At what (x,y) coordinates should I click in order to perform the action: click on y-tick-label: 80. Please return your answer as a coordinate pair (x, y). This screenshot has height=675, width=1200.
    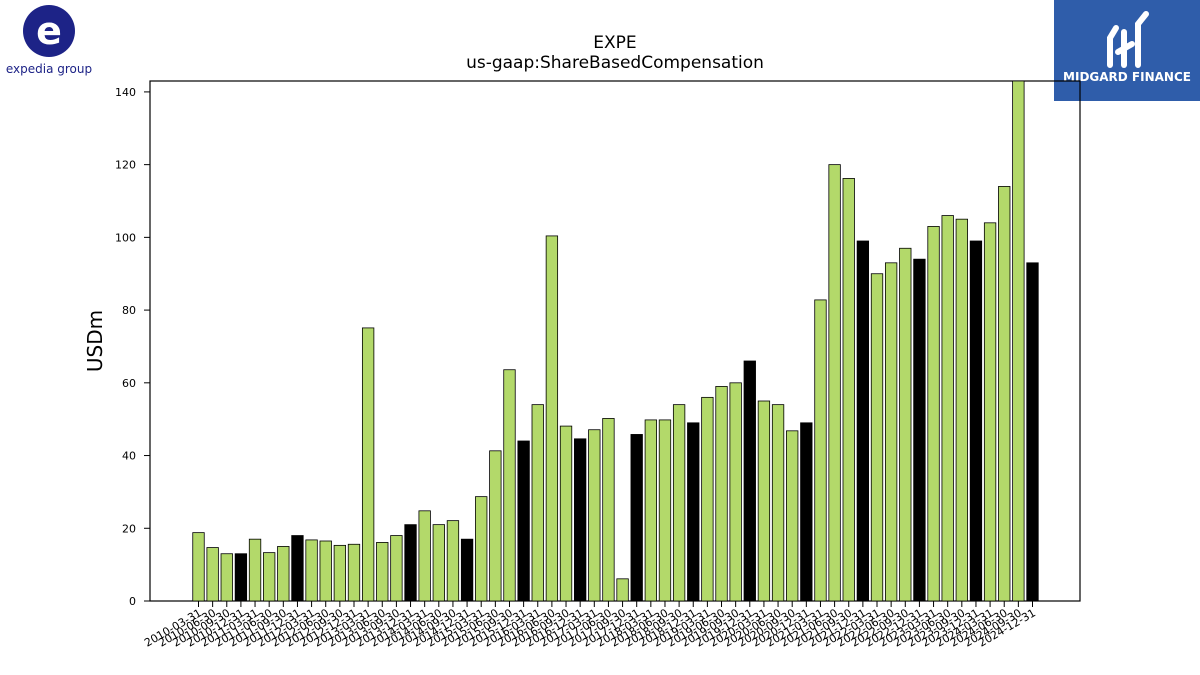
    Looking at the image, I should click on (129, 310).